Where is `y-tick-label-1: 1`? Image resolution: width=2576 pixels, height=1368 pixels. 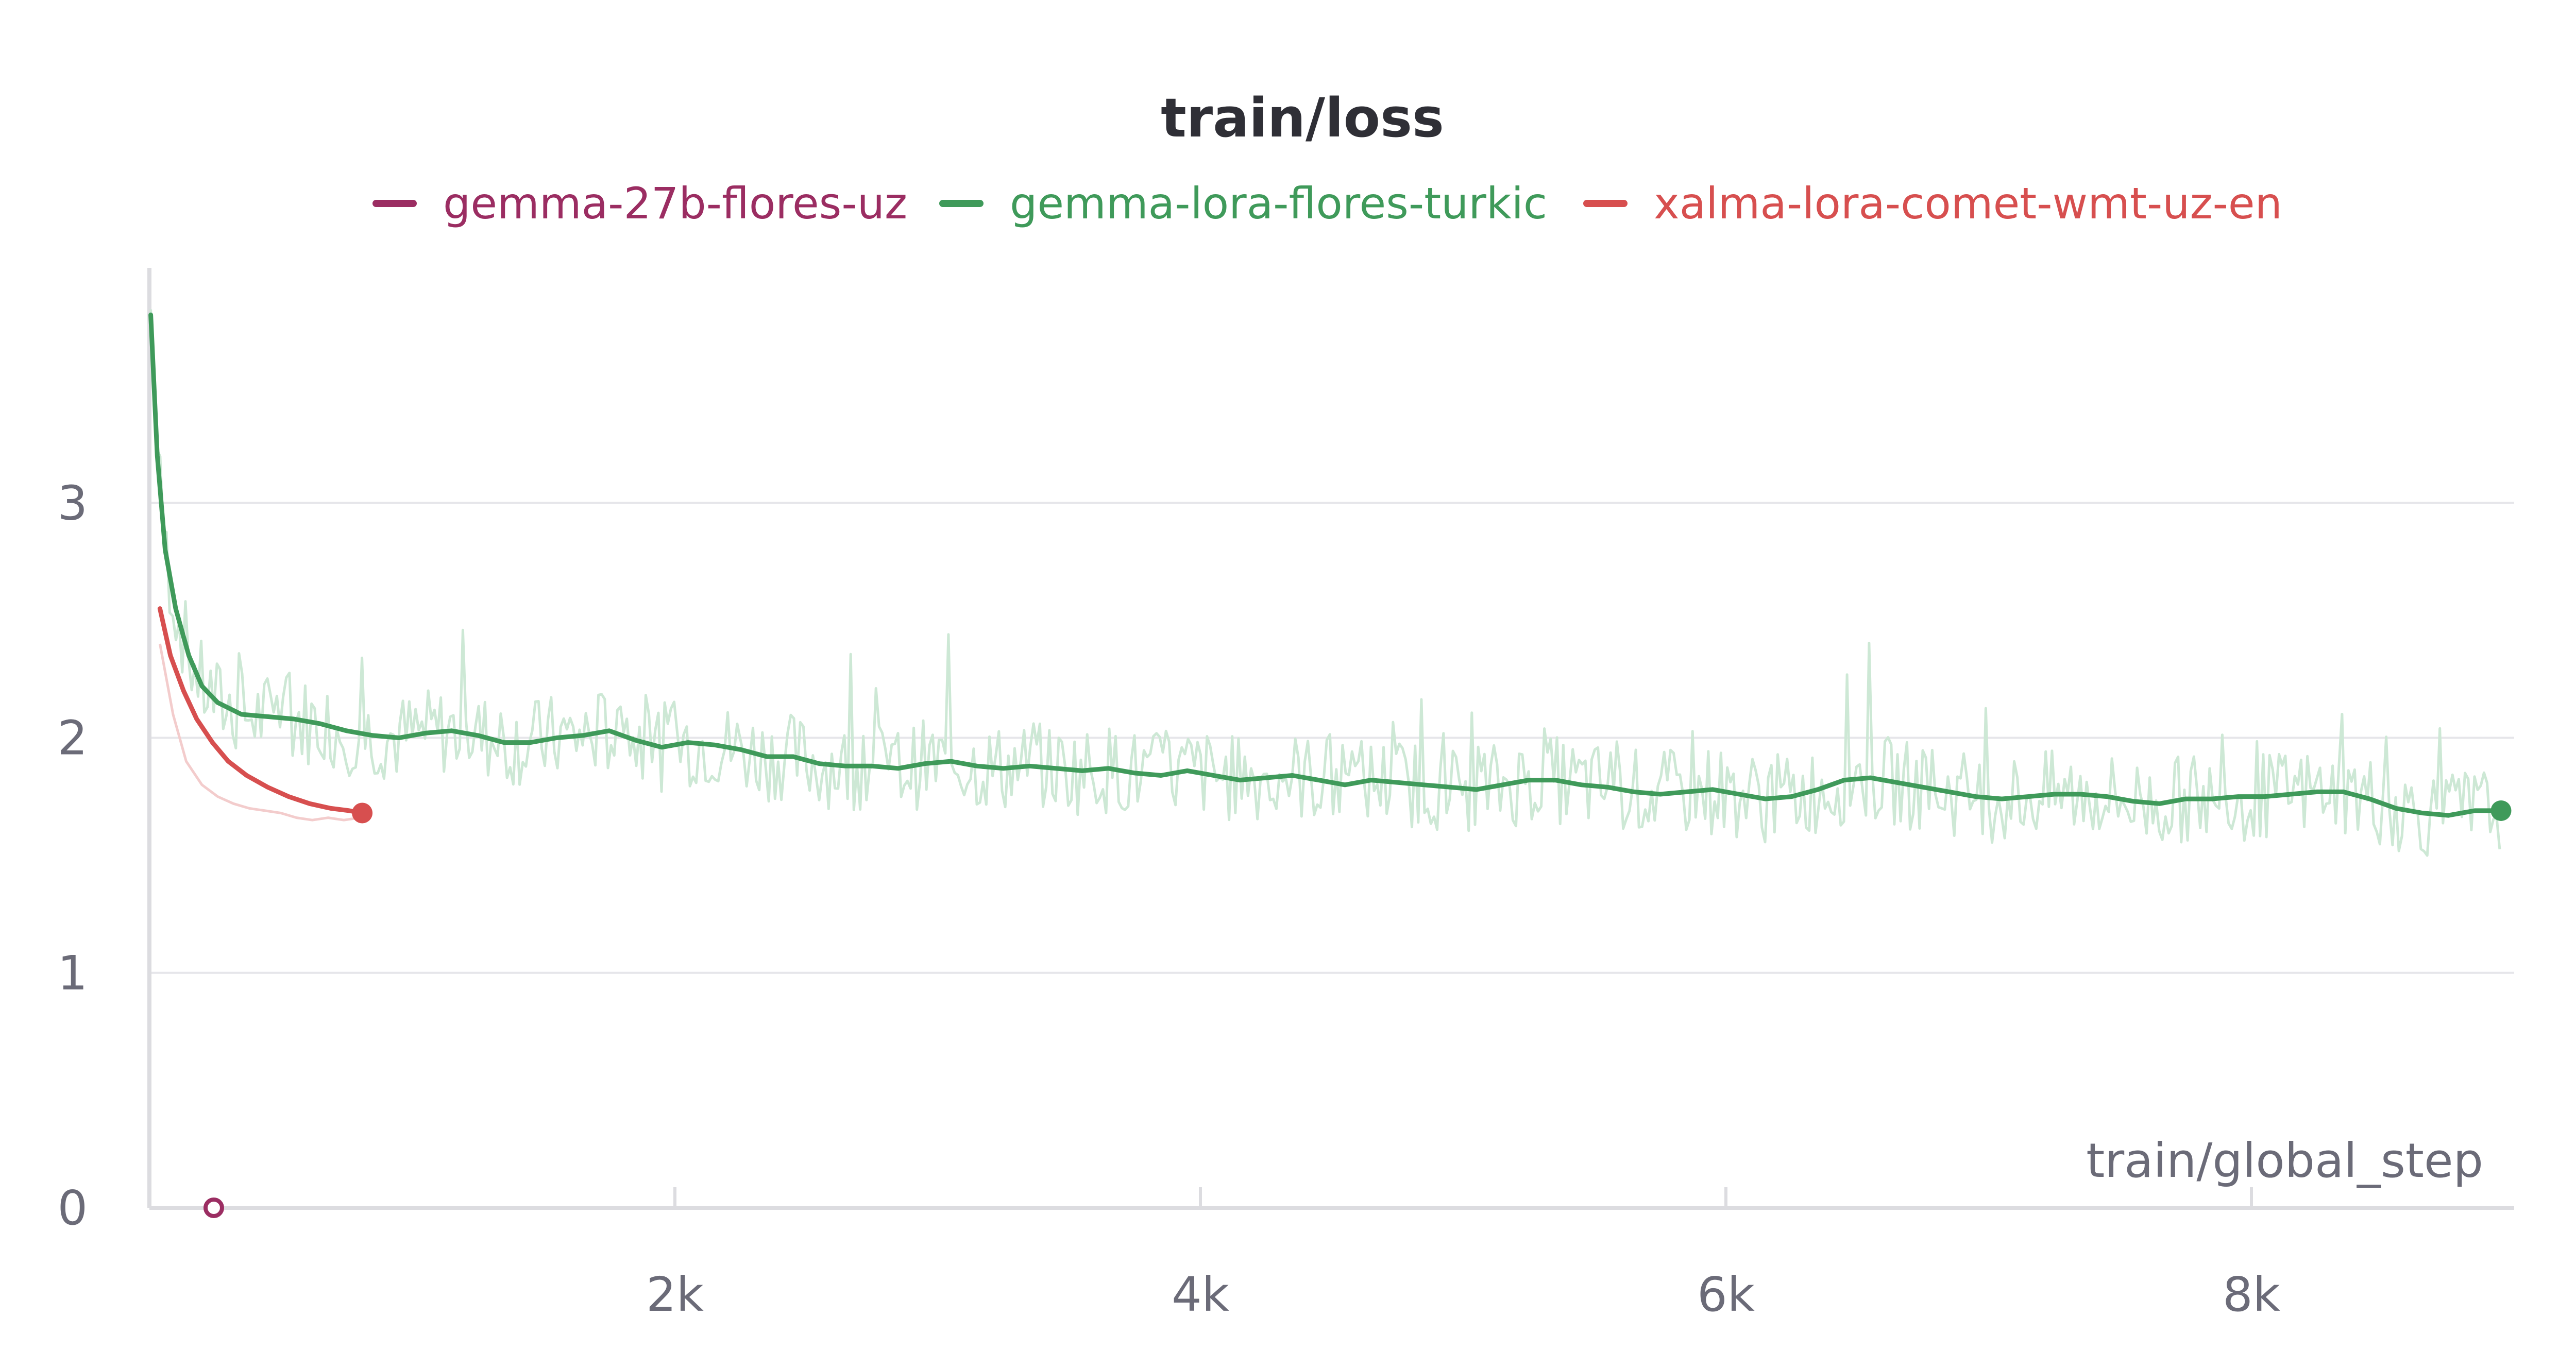
y-tick-label-1: 1 is located at coordinates (72, 973).